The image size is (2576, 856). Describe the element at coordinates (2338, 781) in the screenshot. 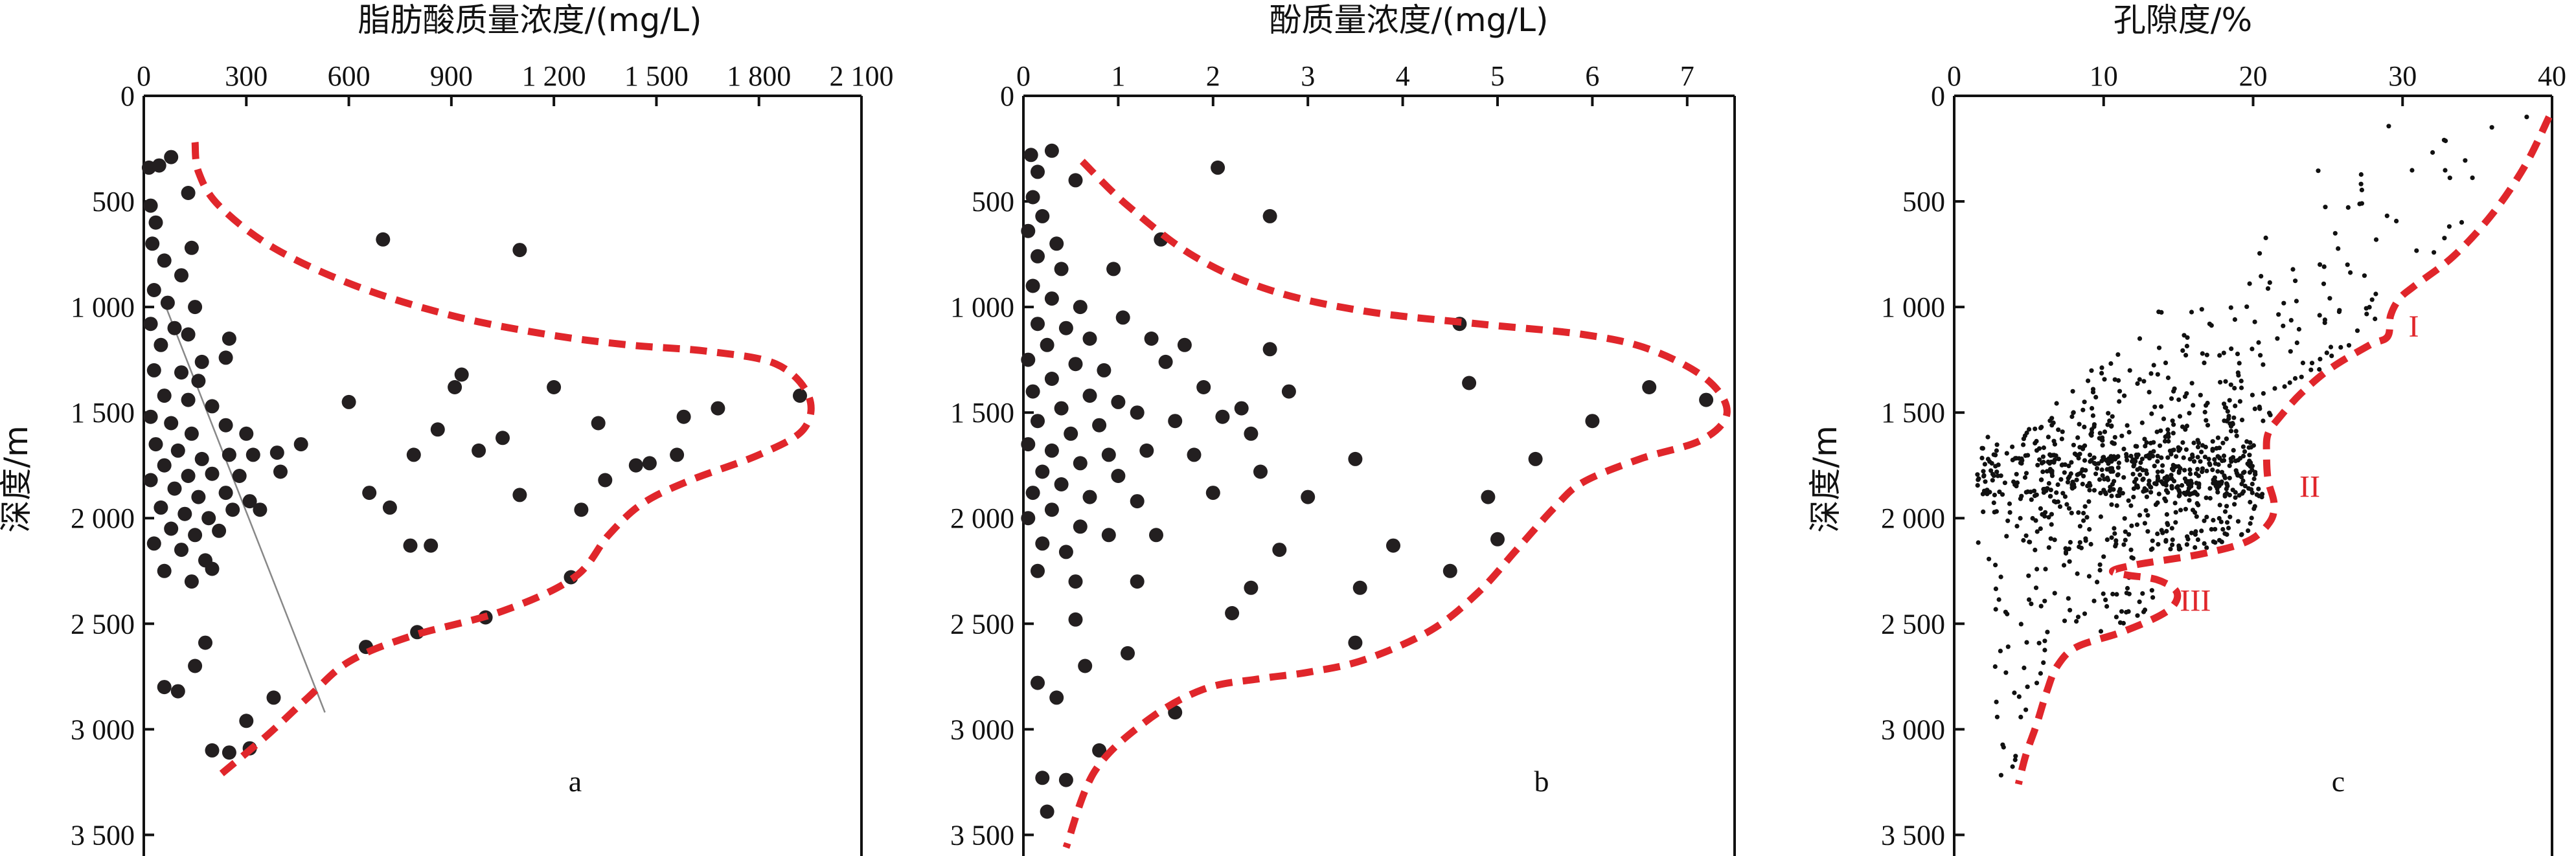

I see `panel-c-letter: c` at that location.